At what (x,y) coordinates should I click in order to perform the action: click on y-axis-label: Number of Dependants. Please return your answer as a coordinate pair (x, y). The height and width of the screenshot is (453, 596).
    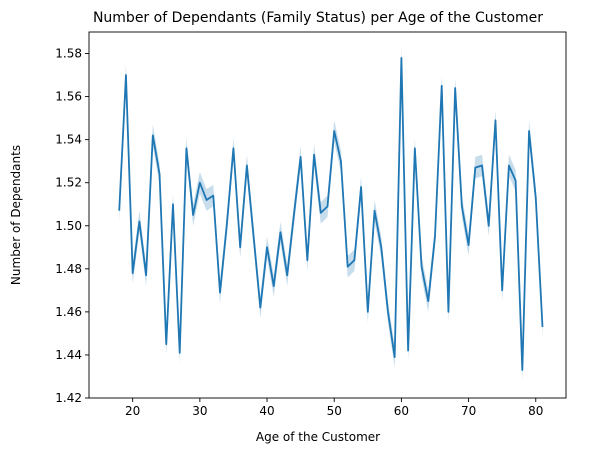
    Looking at the image, I should click on (16, 215).